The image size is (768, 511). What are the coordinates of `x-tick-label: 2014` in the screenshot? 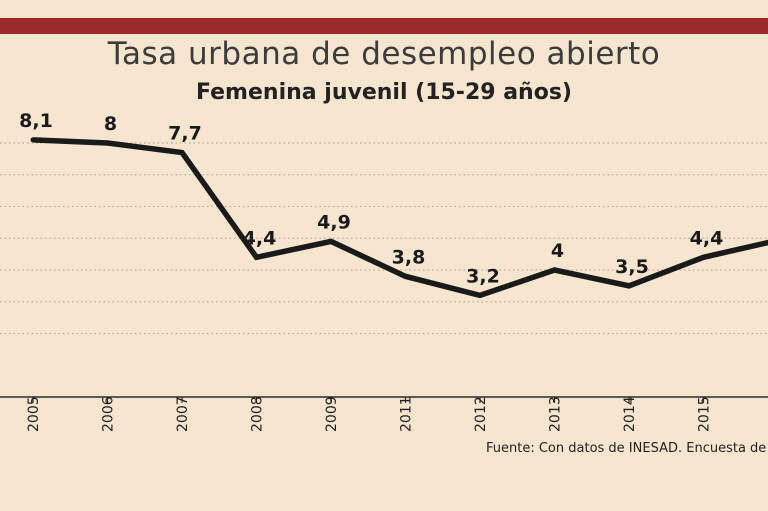 It's located at (630, 414).